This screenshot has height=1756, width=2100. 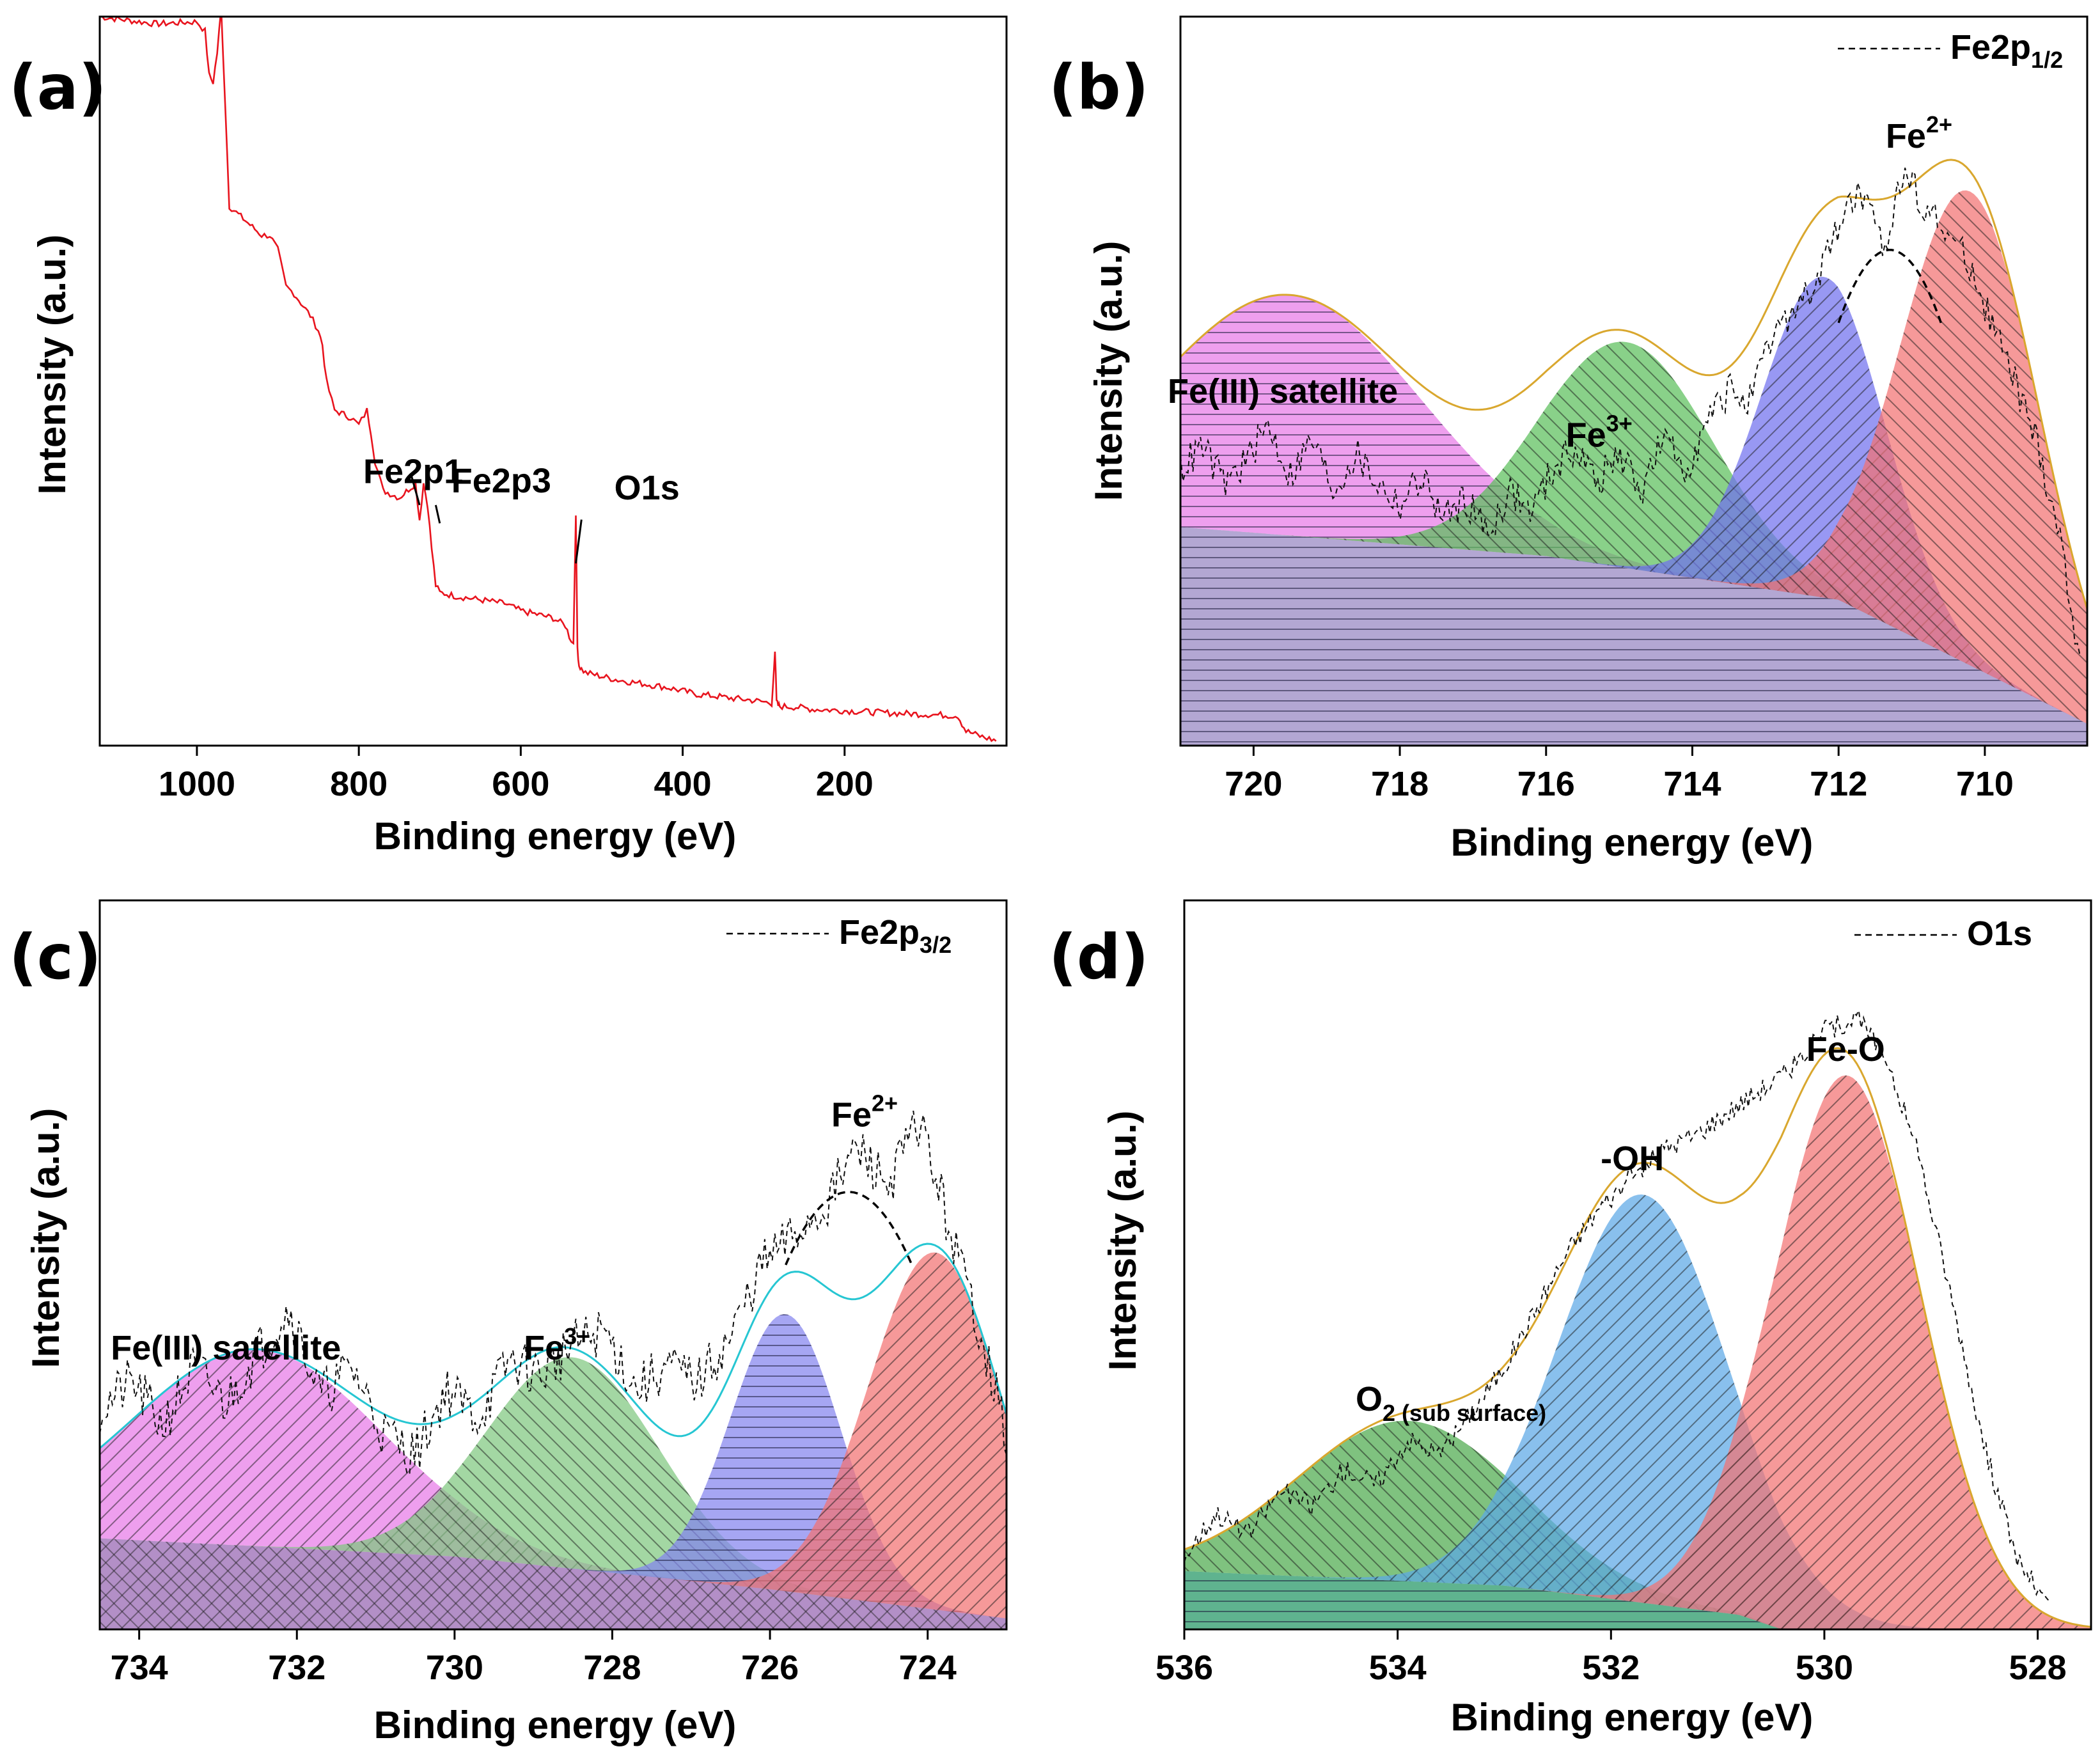 I want to click on plot-content-b, so click(x=1633, y=452).